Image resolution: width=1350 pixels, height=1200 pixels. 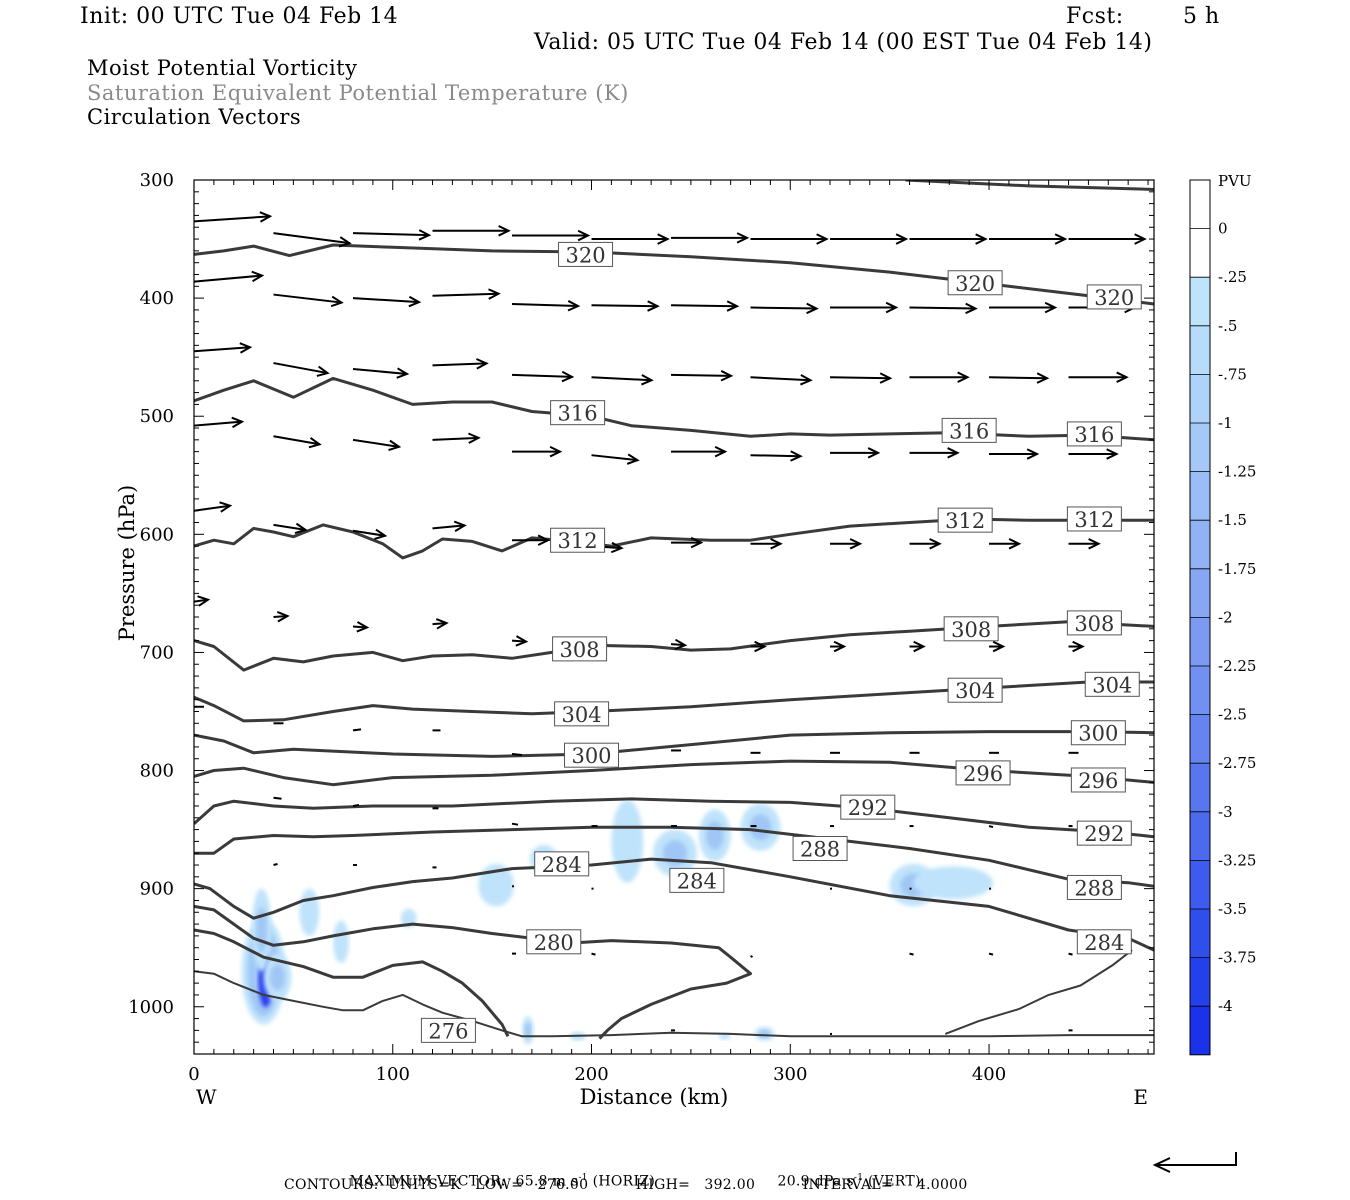 What do you see at coordinates (894, 1181) in the screenshot?
I see `vert-tag: (VERT)` at bounding box center [894, 1181].